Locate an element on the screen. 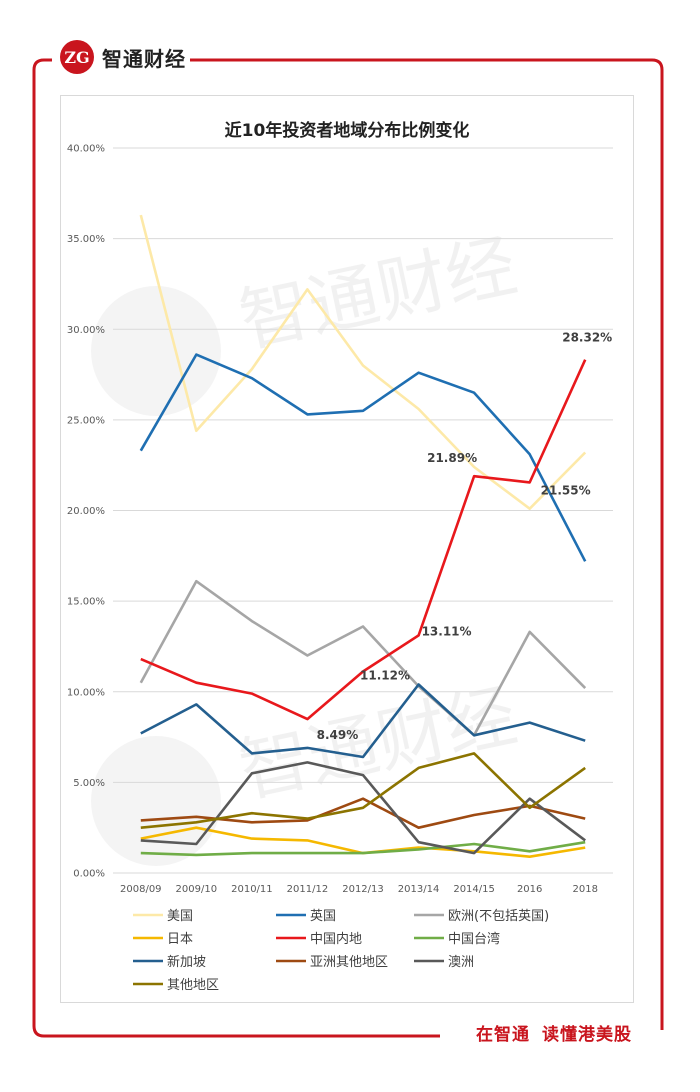 This screenshot has height=1092, width=700. legend-item: 中国内地 is located at coordinates (319, 939).